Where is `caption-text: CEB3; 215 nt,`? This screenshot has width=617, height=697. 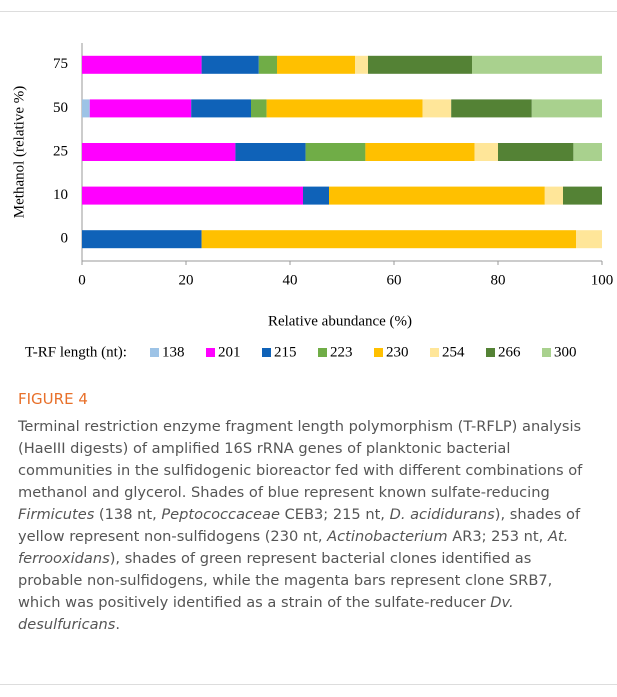
caption-text: CEB3; 215 nt, is located at coordinates (334, 514).